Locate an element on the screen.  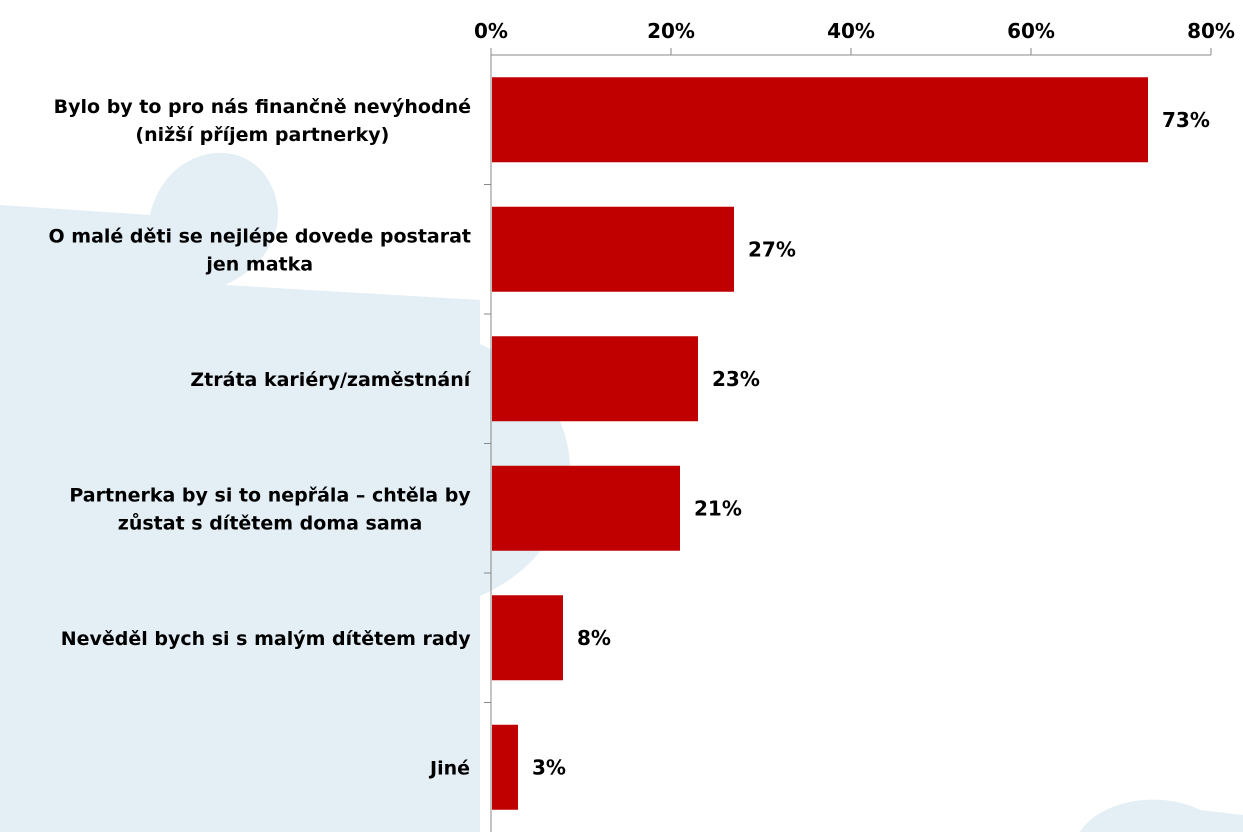
value-label: 23% is located at coordinates (736, 379).